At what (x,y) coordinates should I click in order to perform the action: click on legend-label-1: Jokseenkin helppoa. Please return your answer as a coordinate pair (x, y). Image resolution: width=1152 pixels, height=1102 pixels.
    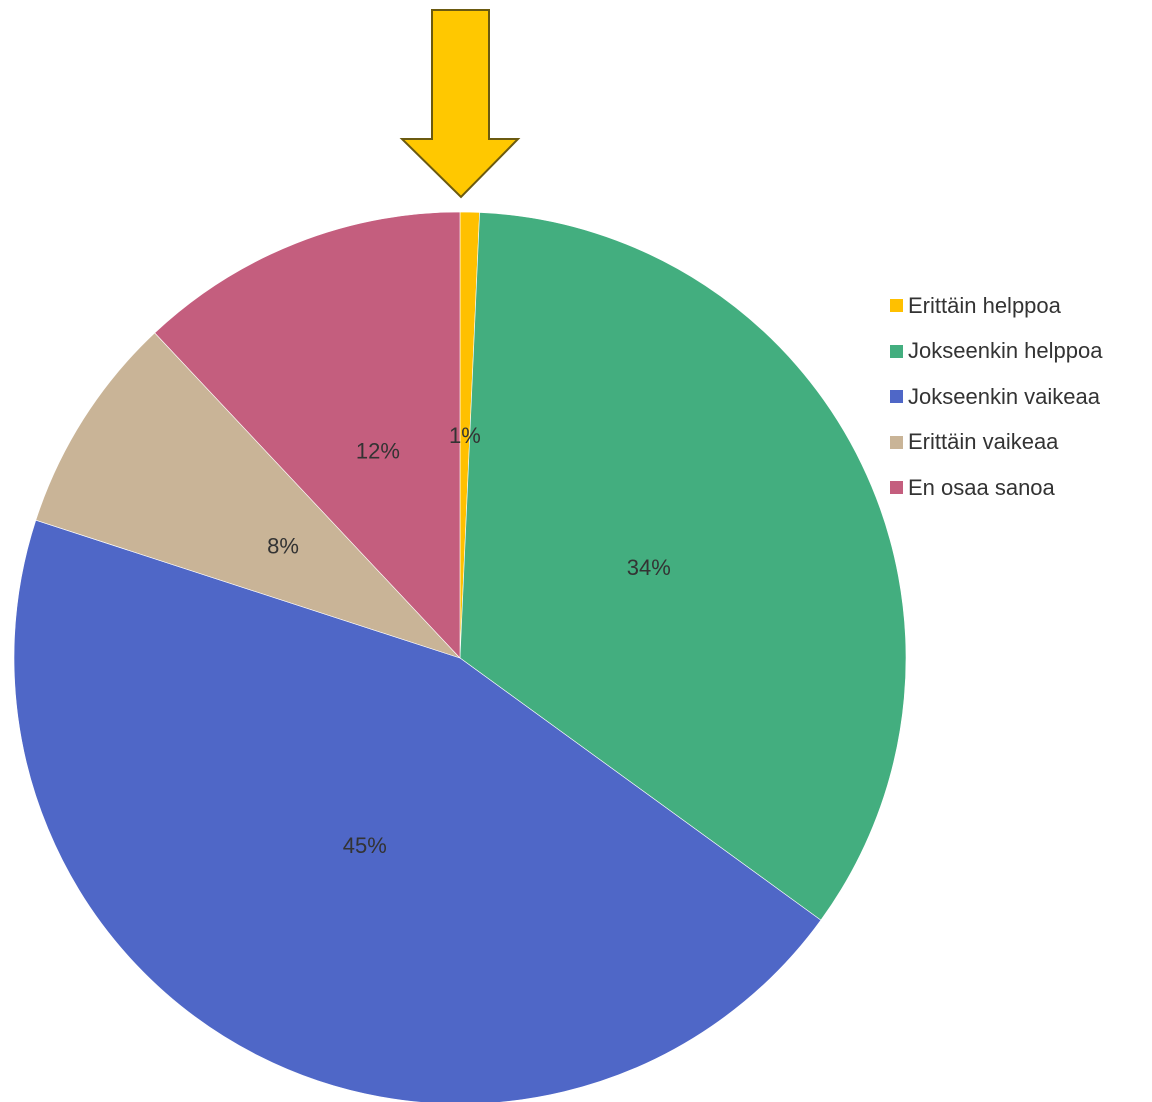
    Looking at the image, I should click on (1005, 351).